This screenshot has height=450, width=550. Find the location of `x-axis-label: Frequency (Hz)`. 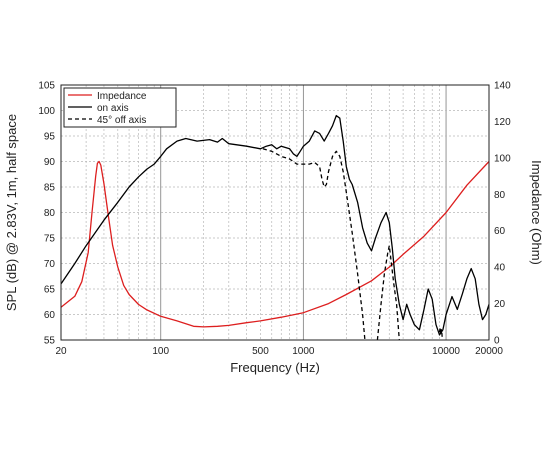

x-axis-label: Frequency (Hz) is located at coordinates (275, 367).